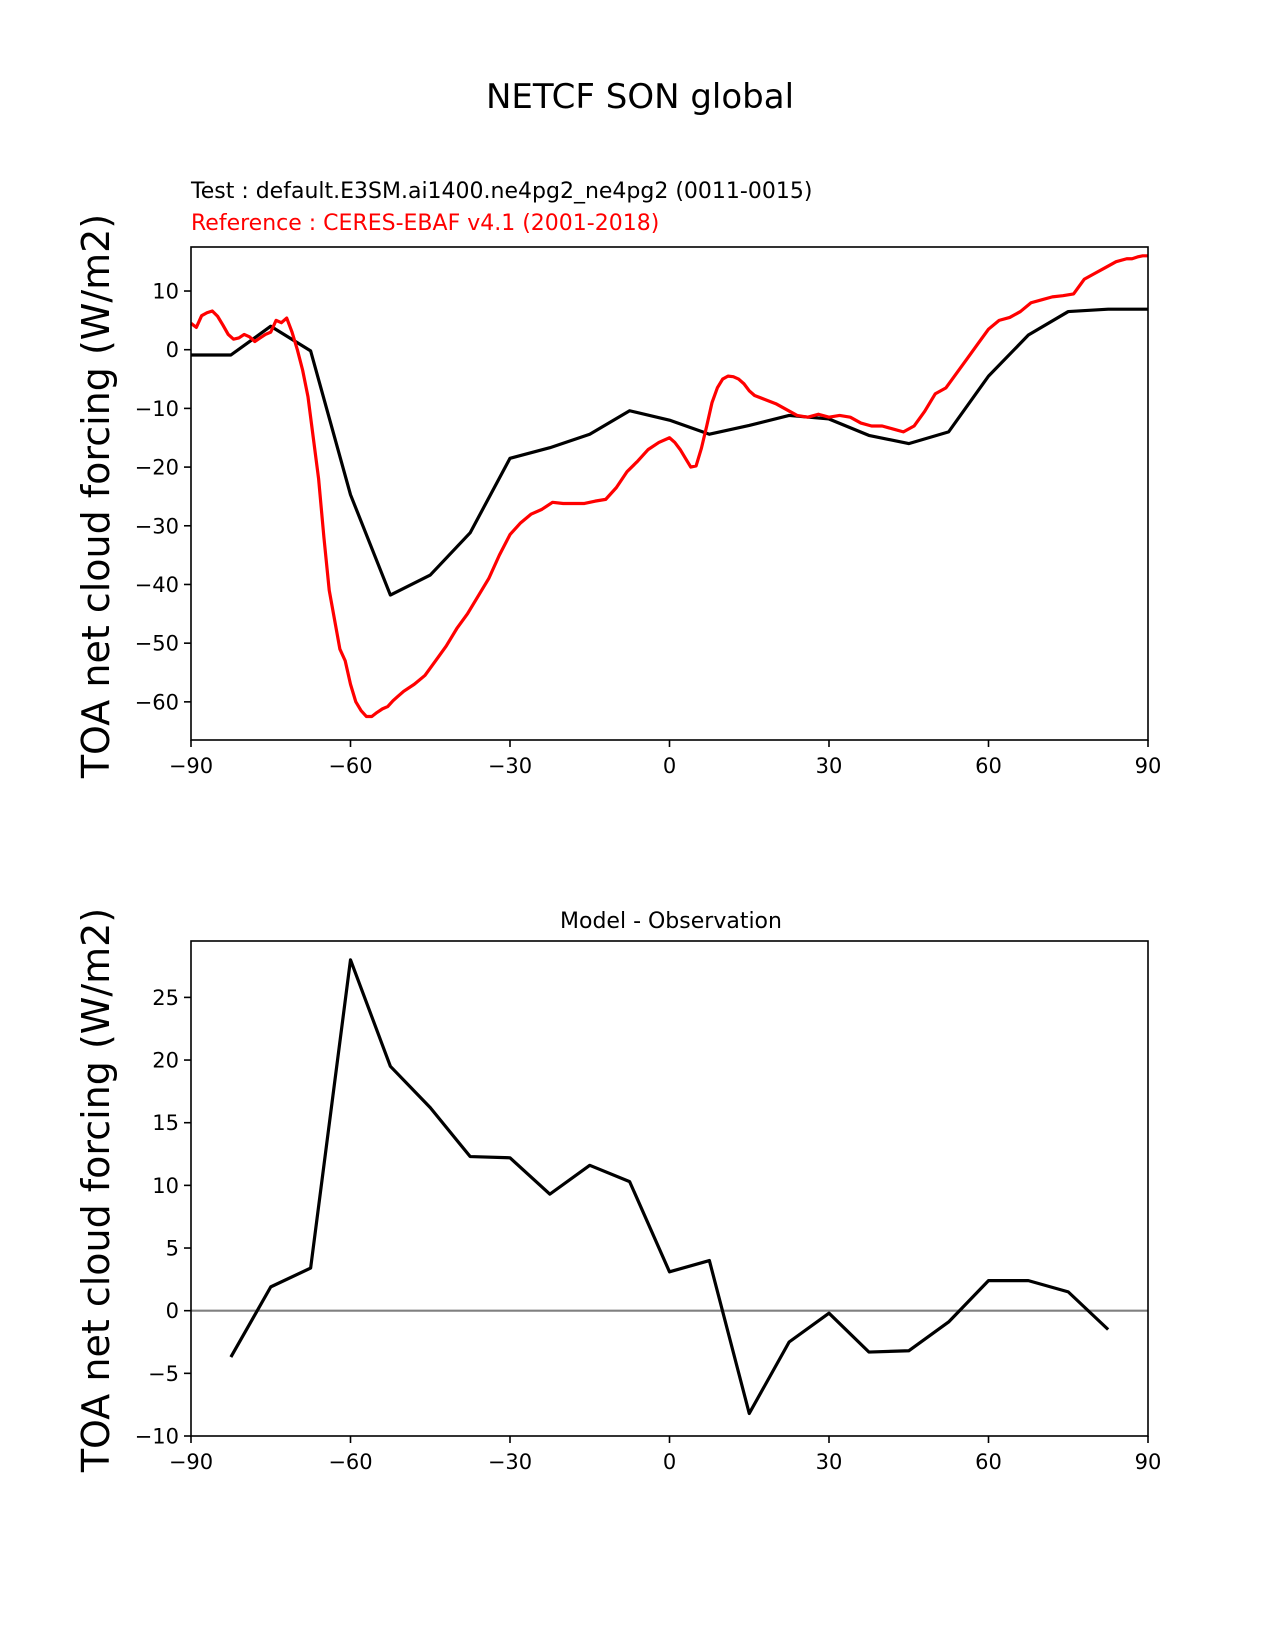  What do you see at coordinates (669, 1462) in the screenshot?
I see `bottom-x-tick-label: 0` at bounding box center [669, 1462].